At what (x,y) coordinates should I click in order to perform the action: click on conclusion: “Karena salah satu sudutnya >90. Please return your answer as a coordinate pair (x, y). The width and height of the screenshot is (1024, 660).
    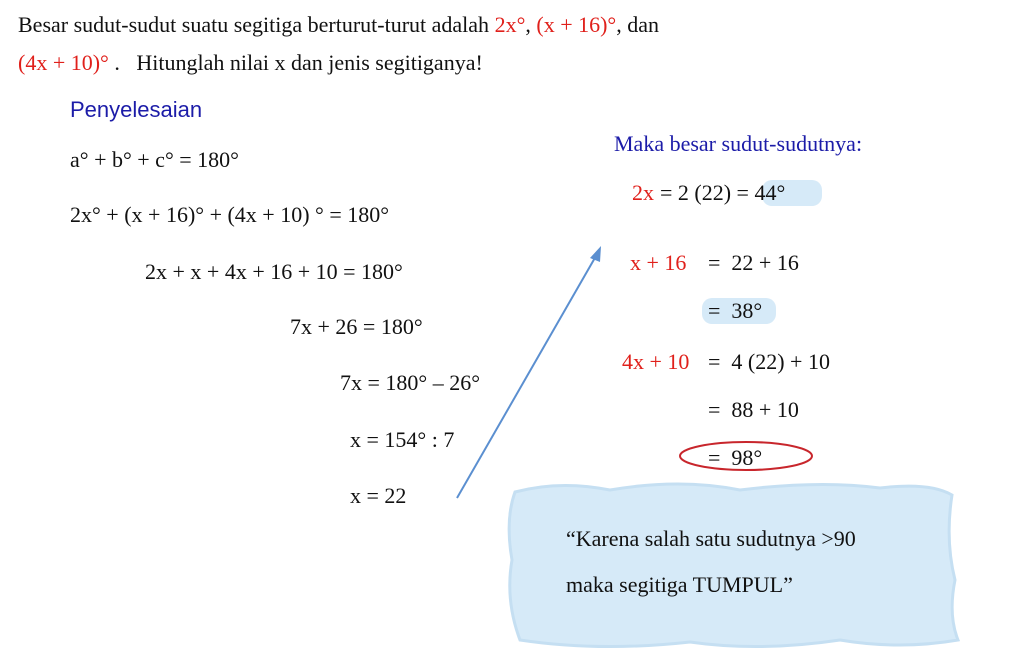
    Looking at the image, I should click on (711, 538).